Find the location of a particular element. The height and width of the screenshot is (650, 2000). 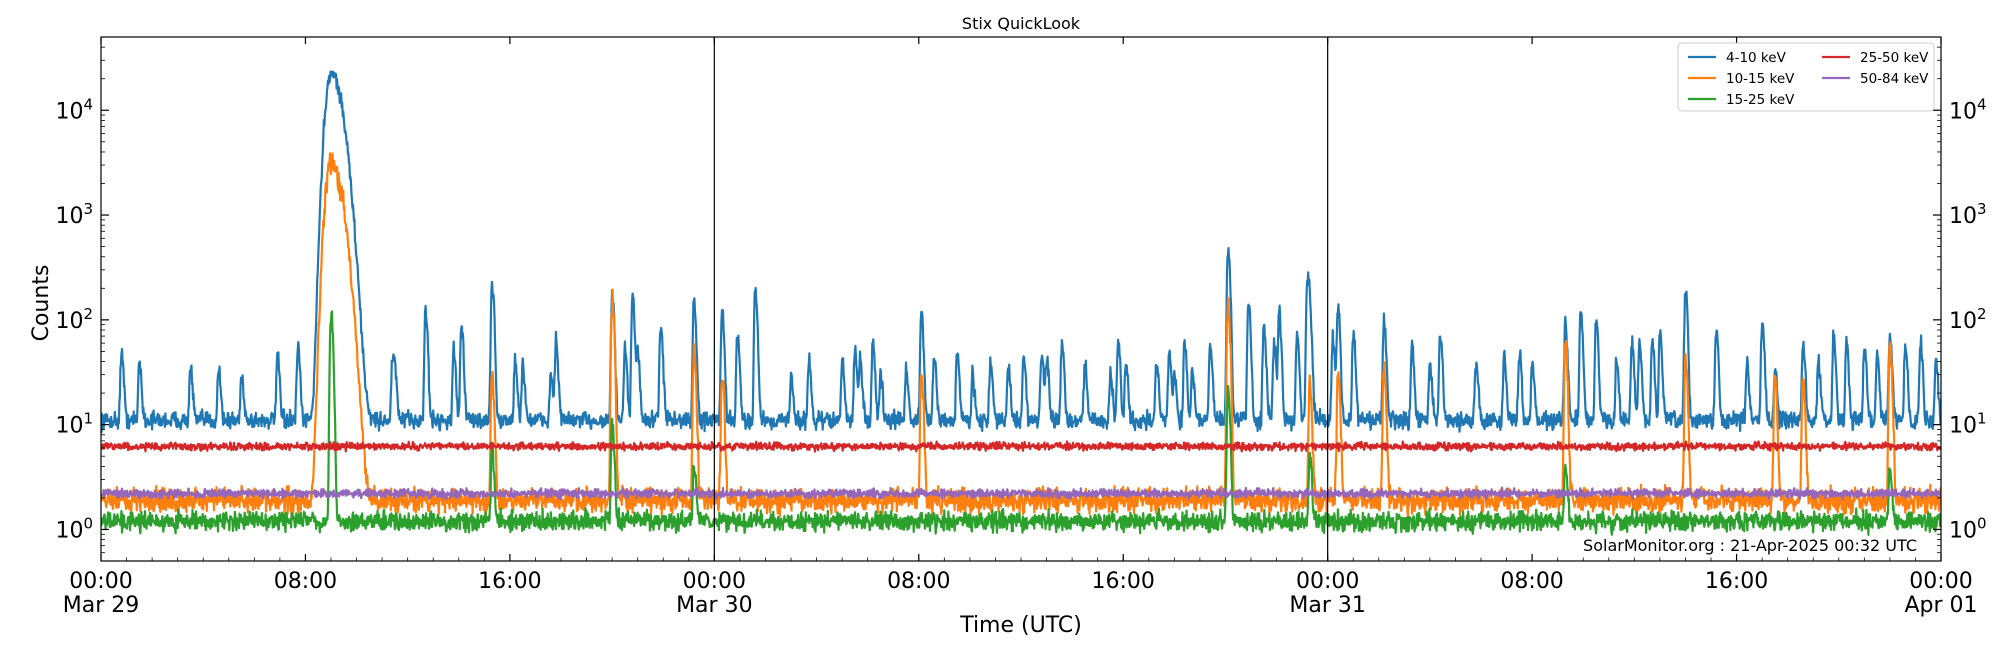

series-line-25-50-kev is located at coordinates (1021, 446).